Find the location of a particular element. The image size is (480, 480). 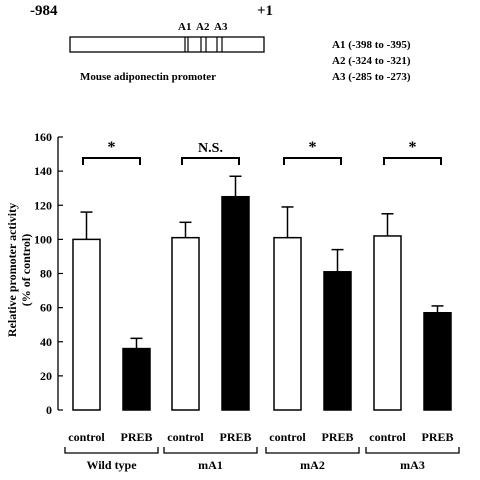

site-a3-marker is located at coordinates (219, 44).